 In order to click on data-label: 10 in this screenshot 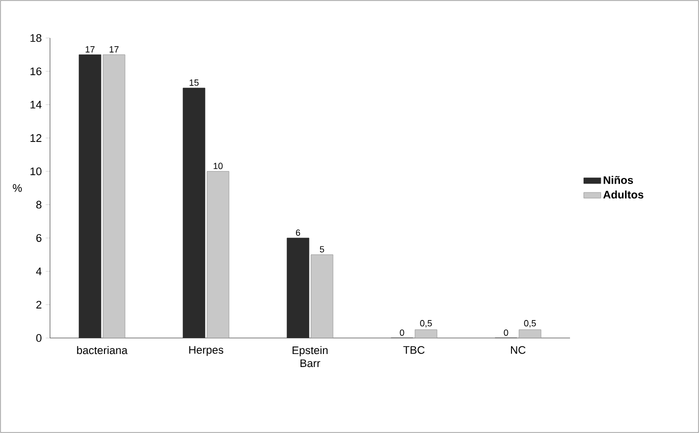, I will do `click(218, 166)`.